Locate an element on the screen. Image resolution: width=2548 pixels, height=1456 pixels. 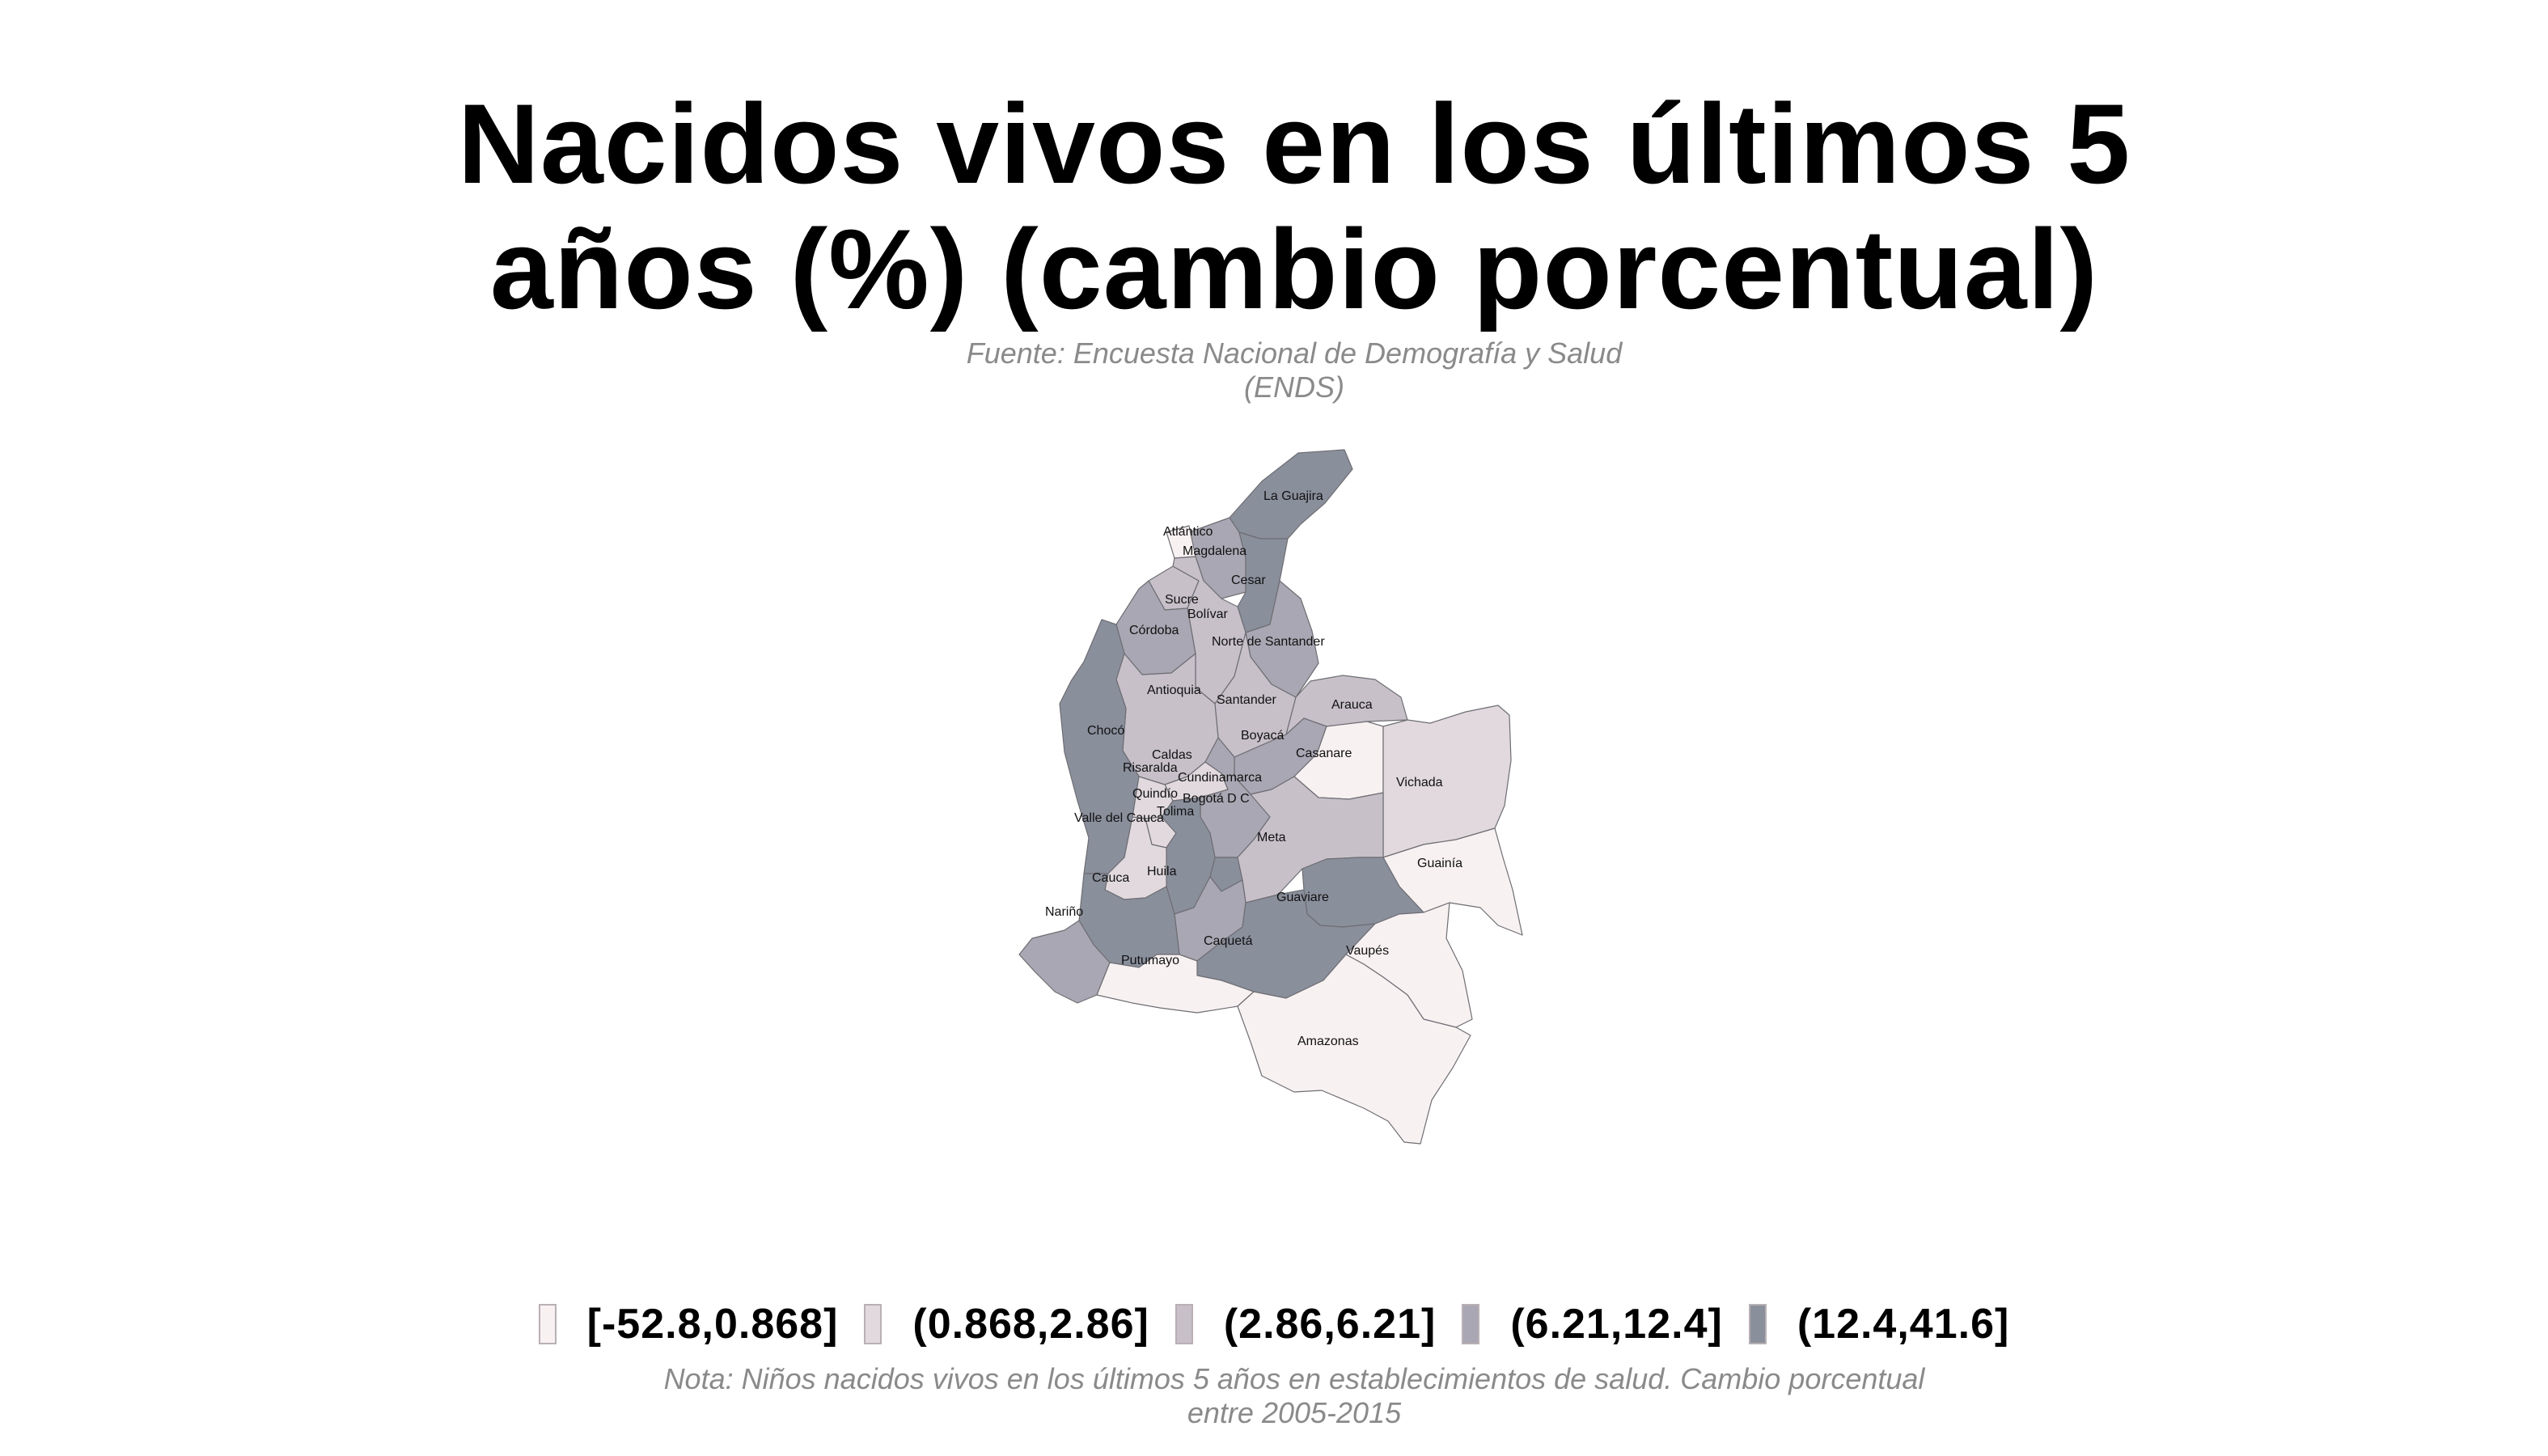
region-label-huila: Huila is located at coordinates (1162, 871).